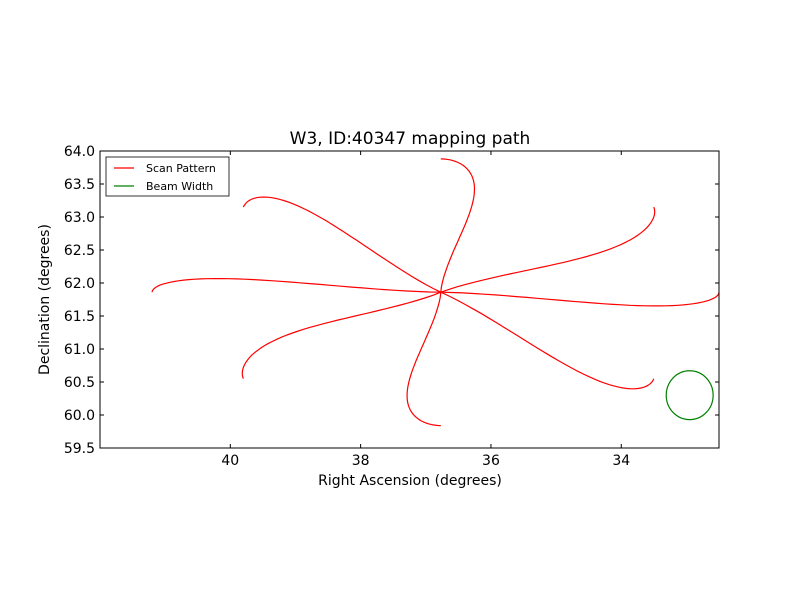 This screenshot has height=600, width=800. What do you see at coordinates (579, 299) in the screenshot?
I see `scan-pattern-petal-east` at bounding box center [579, 299].